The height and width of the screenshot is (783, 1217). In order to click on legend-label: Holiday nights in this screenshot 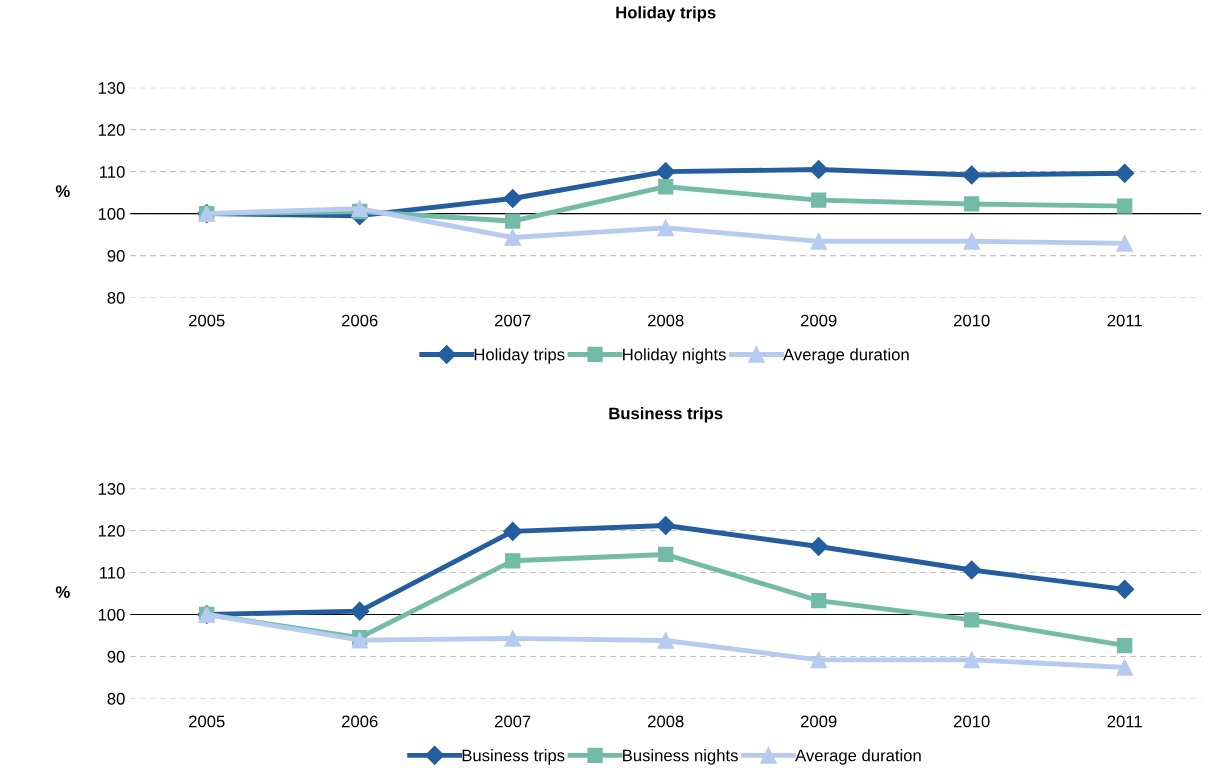, I will do `click(674, 356)`.